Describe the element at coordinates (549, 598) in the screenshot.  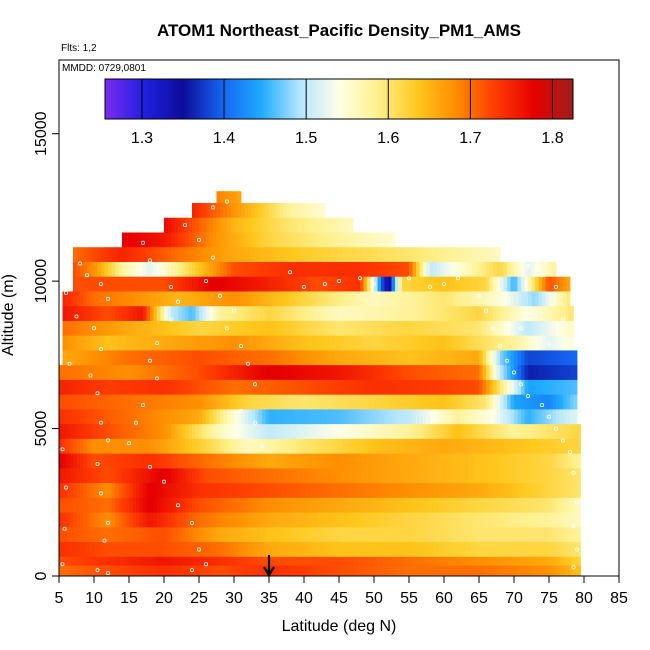
I see `x-tick-label: 75` at that location.